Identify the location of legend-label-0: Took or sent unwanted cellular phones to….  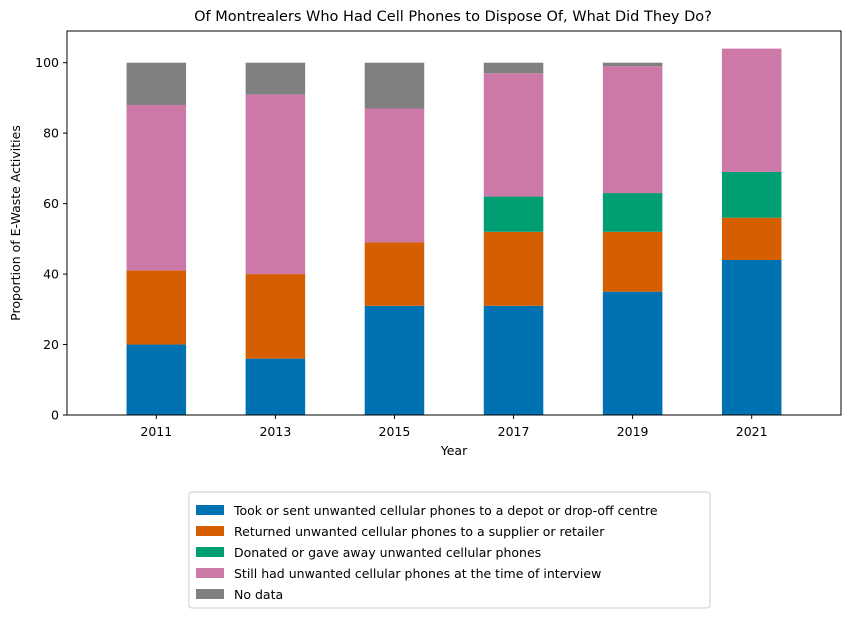
(445, 510).